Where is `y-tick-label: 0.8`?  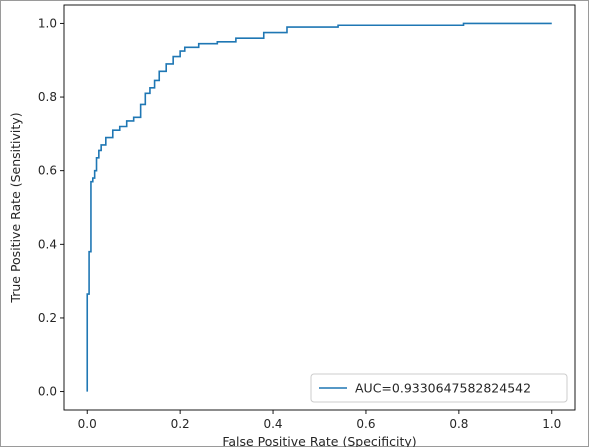
y-tick-label: 0.8 is located at coordinates (47, 97).